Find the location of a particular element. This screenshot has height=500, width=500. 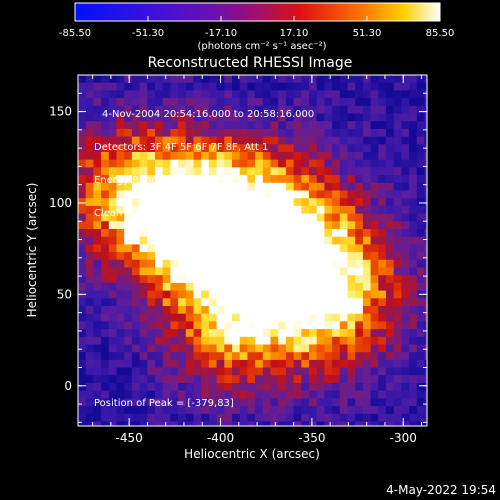

annotation-energy: Energy Range: 3.0 - 6.0 keV is located at coordinates (164, 180).